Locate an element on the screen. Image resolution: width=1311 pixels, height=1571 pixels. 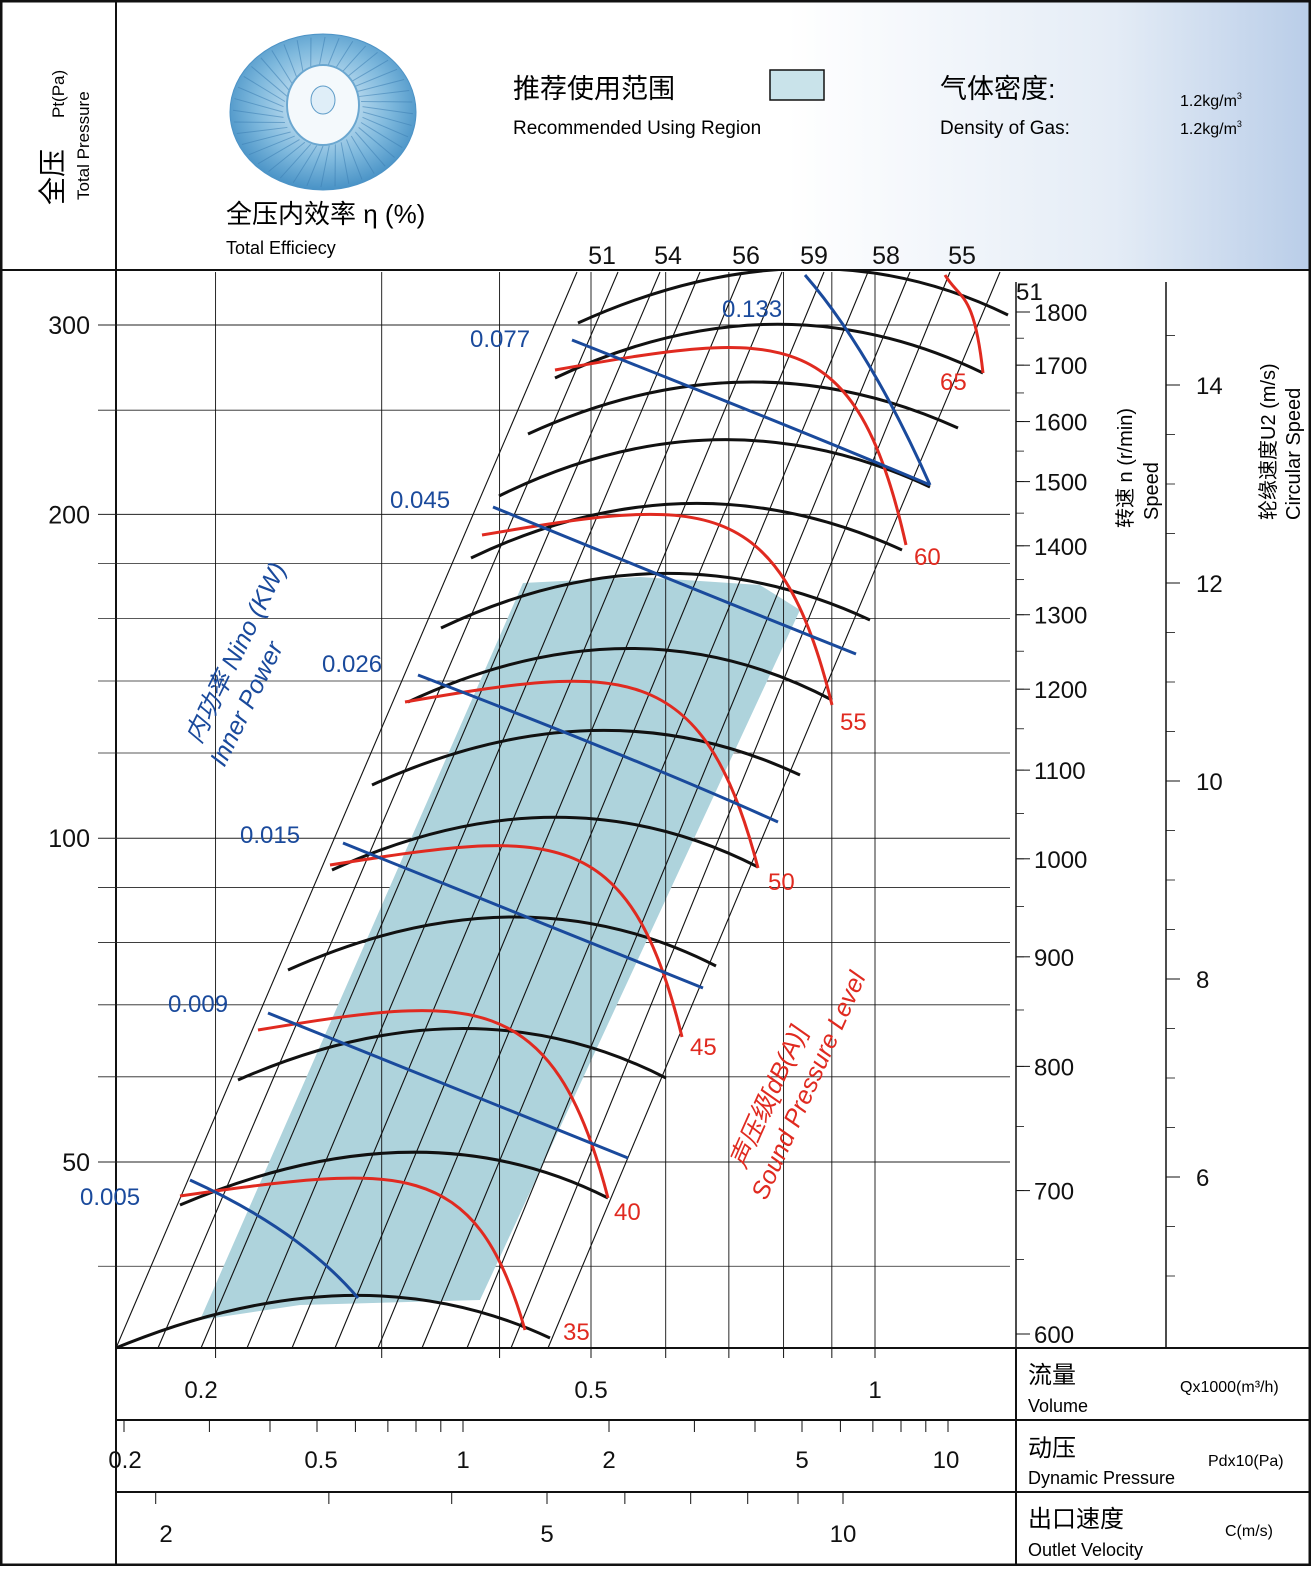
vel-tick-label: 10 is located at coordinates (843, 1534).